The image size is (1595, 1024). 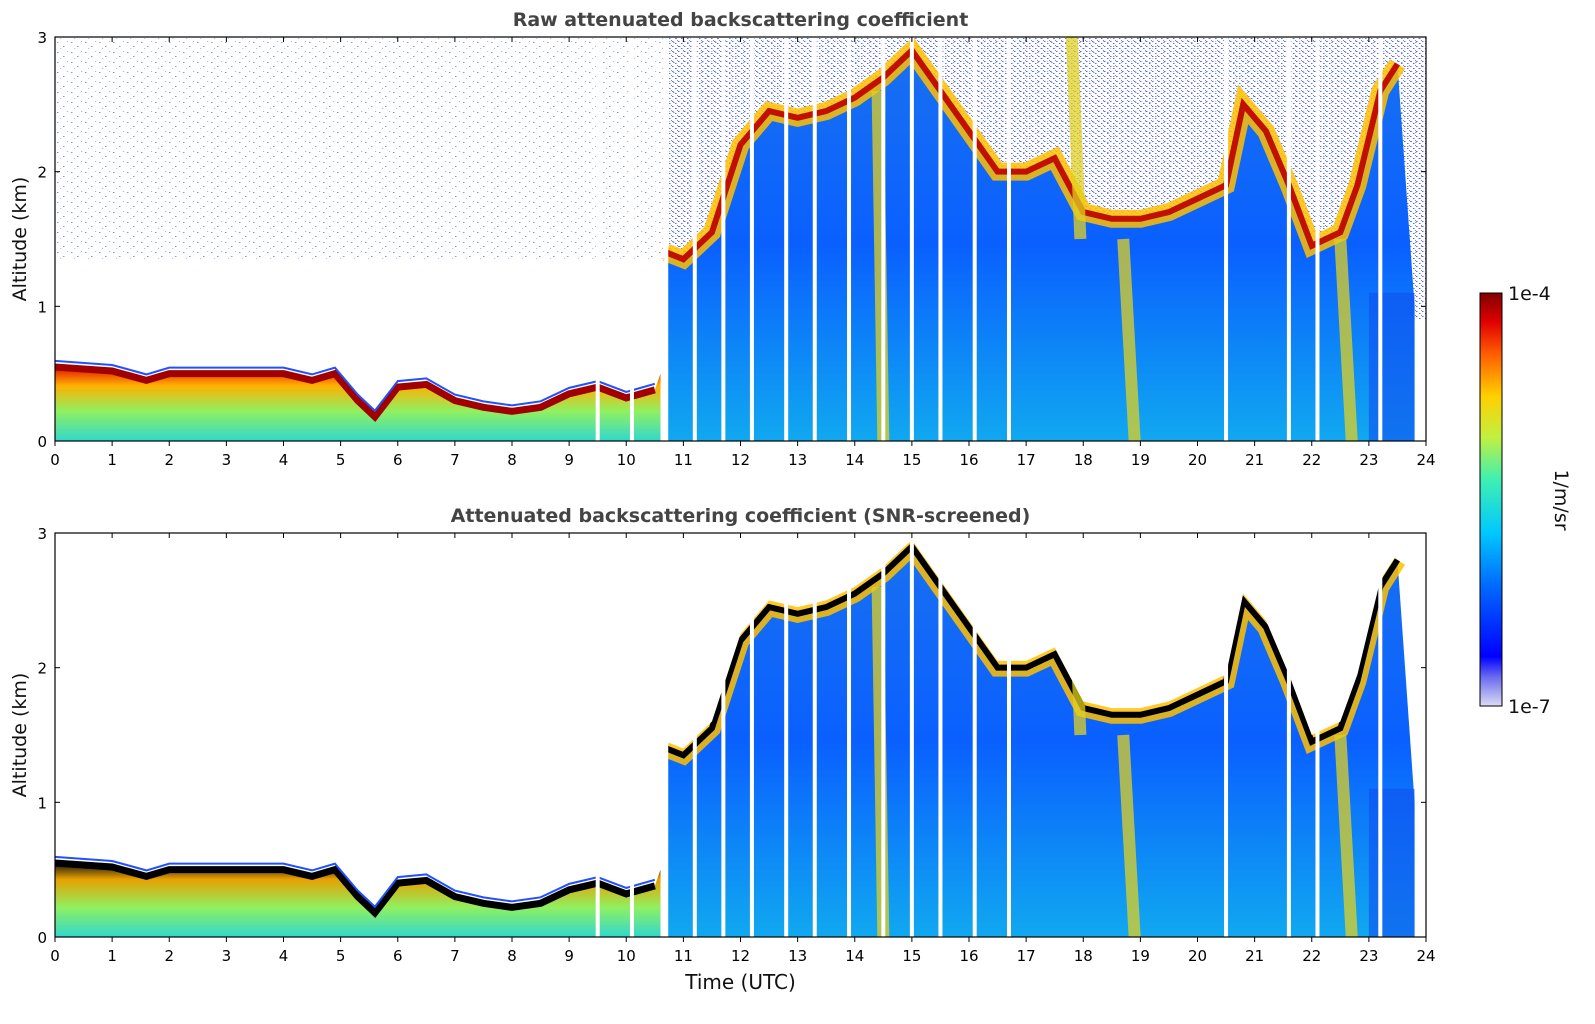 What do you see at coordinates (398, 956) in the screenshot?
I see `x-tick-label: 6` at bounding box center [398, 956].